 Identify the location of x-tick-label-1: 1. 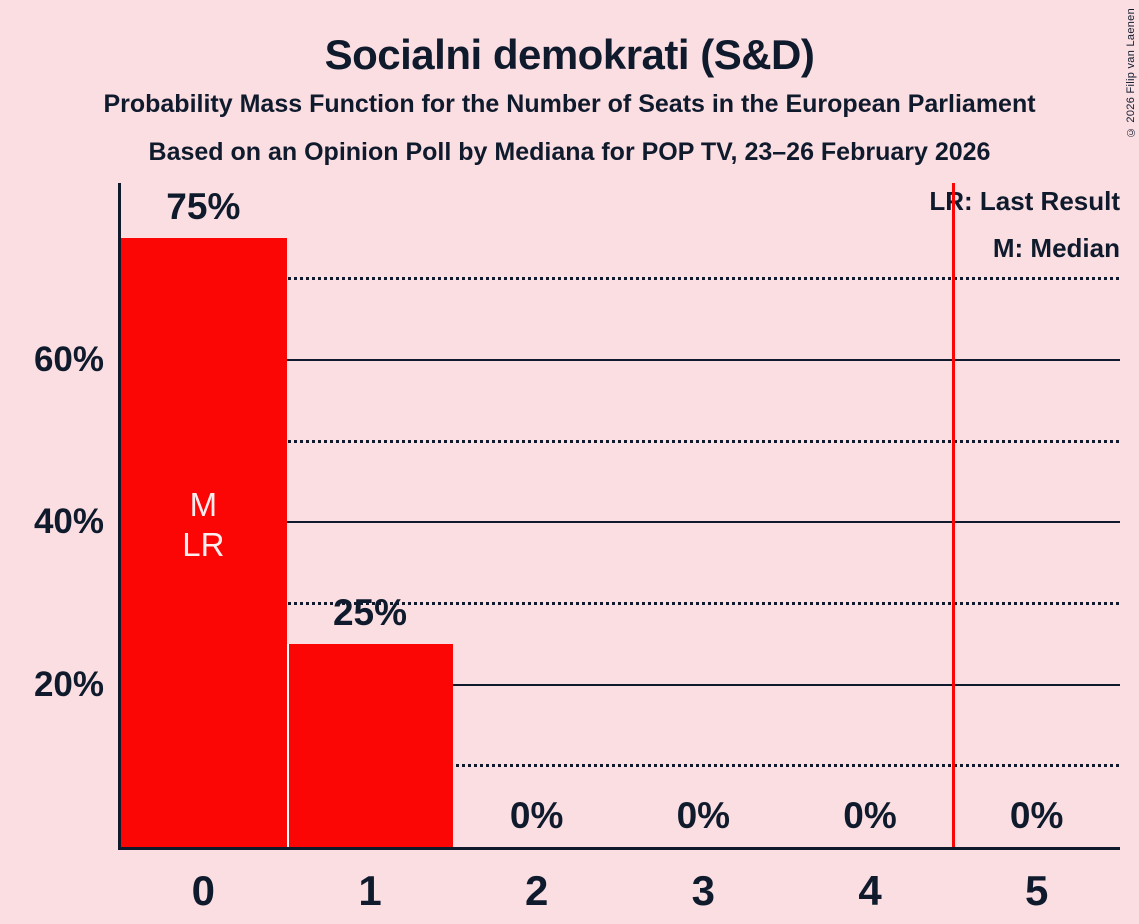
(370, 890).